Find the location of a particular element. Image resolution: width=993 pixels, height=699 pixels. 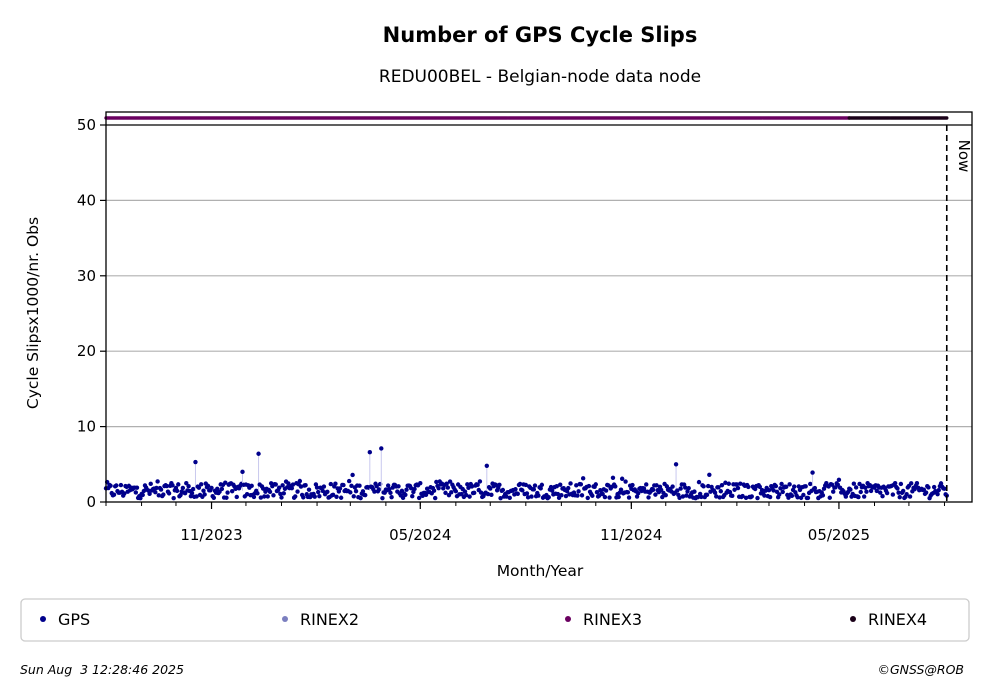

y-axis-label: Cycle Slipsx1000/nr. Obs is located at coordinates (33, 313).